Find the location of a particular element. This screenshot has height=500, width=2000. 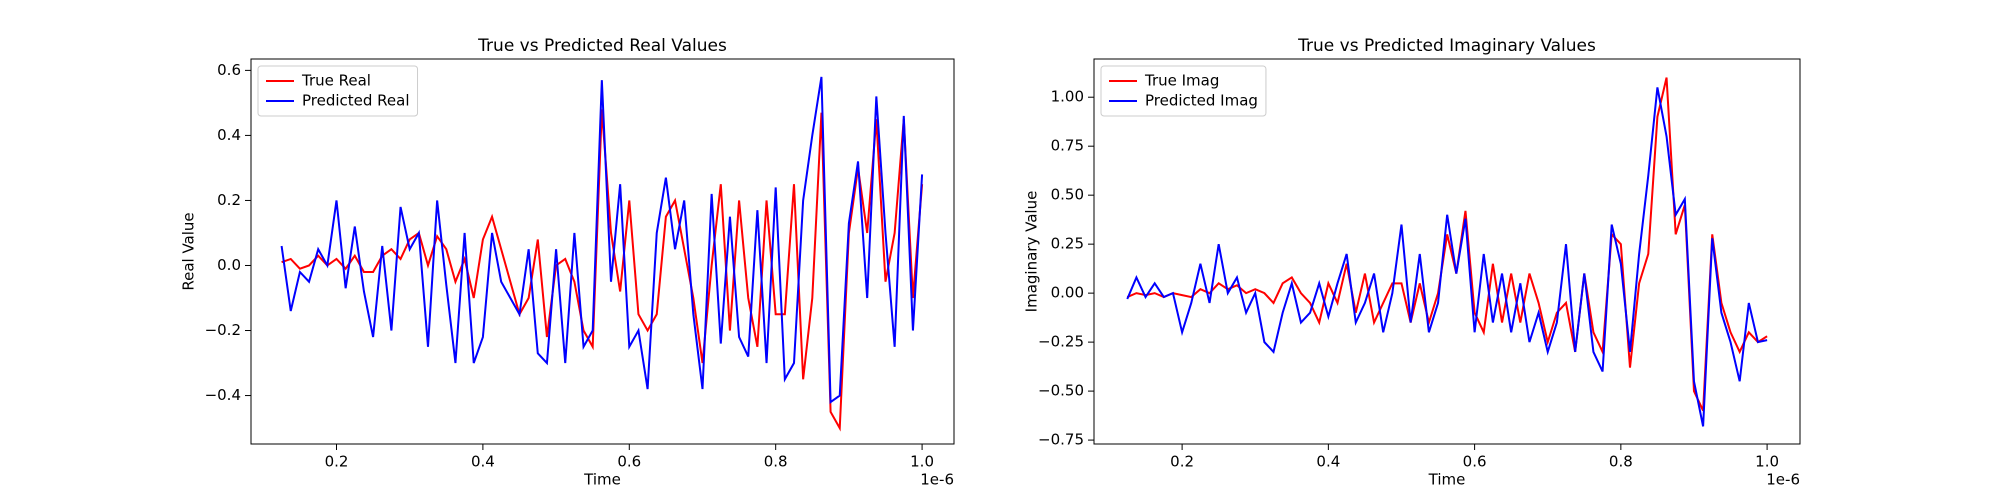

legend-label: Predicted Imag is located at coordinates (1201, 101).